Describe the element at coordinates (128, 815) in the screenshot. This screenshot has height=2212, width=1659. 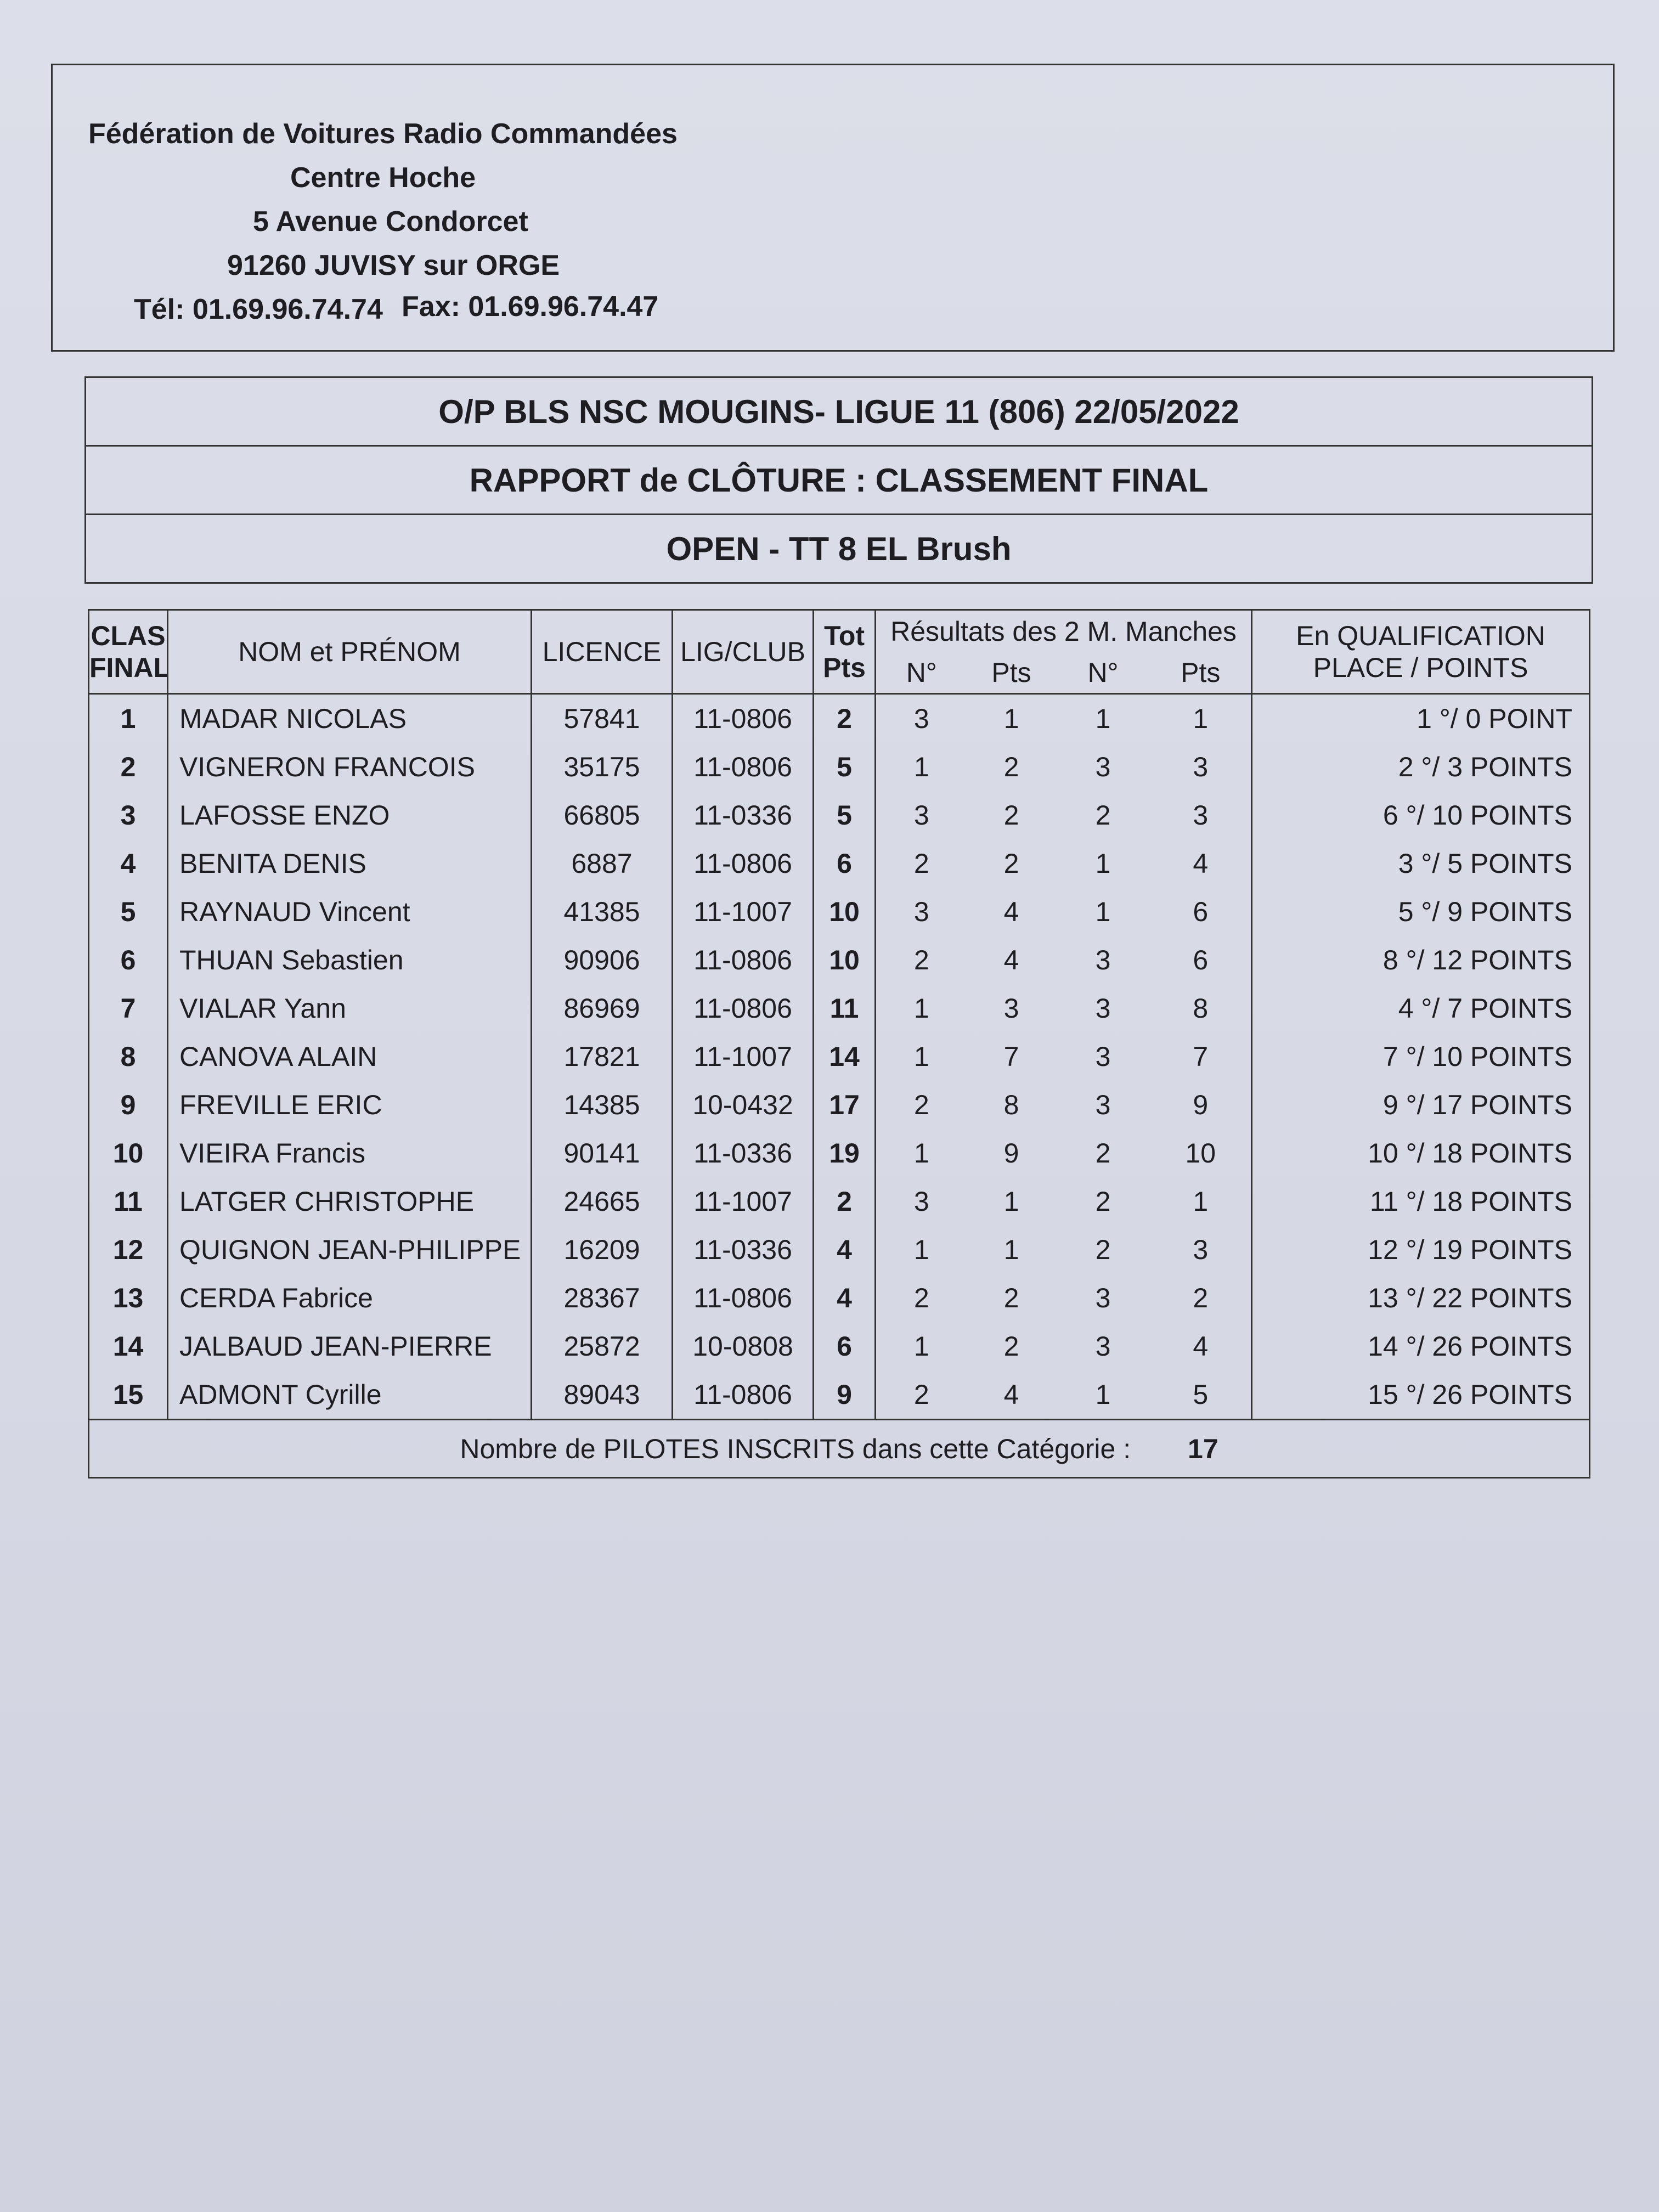
I see `cell-rank: 3` at that location.